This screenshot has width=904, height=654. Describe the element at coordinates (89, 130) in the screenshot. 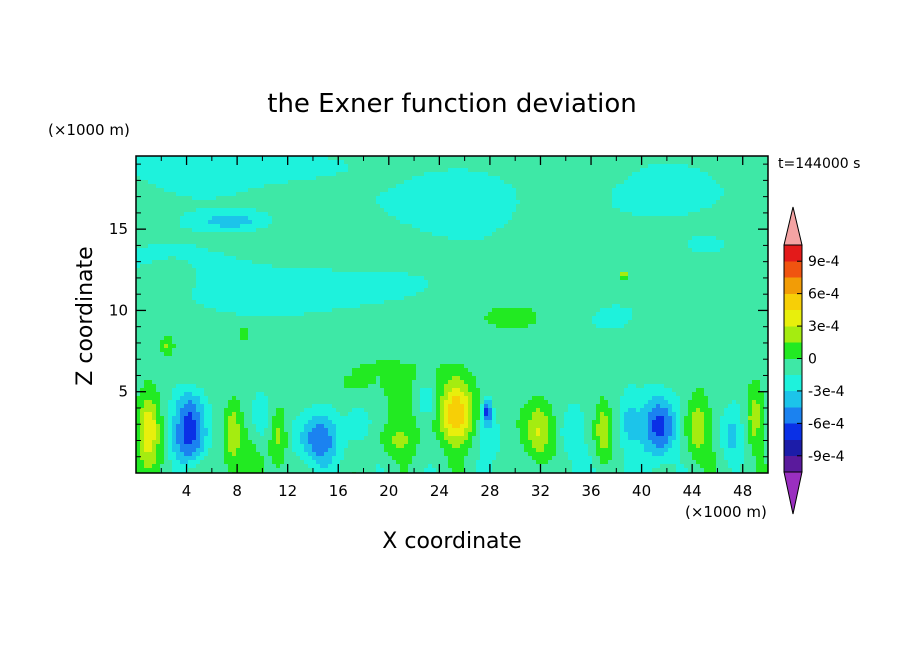

I see `y-unit-label: (×1000 m)` at that location.